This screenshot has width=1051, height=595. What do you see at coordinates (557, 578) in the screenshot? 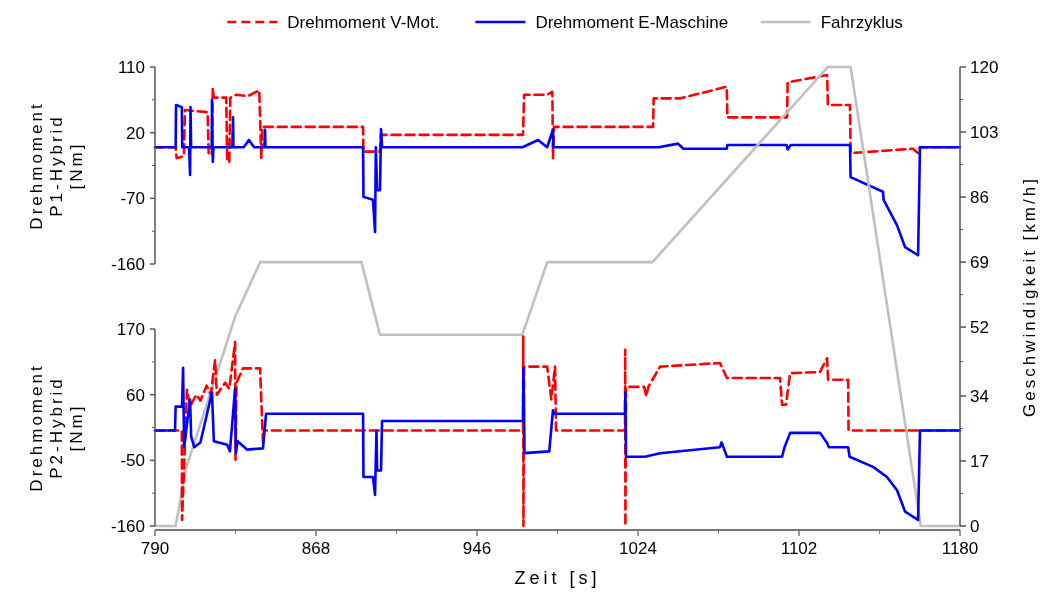
I see `x-axis-title: Zeit [s]` at bounding box center [557, 578].